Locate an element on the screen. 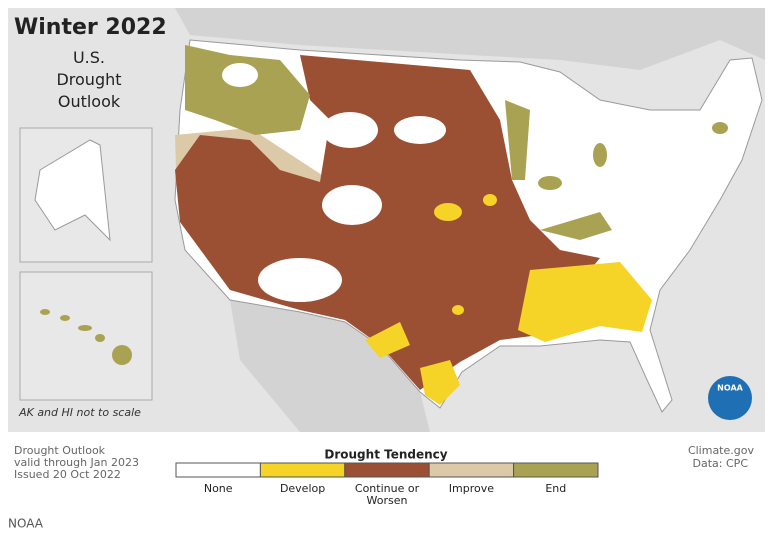  legend-label: Improve is located at coordinates (471, 488).